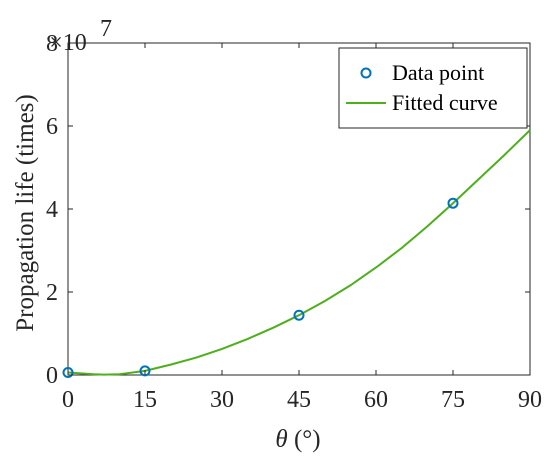 This screenshot has height=460, width=550. I want to click on y-tick-label: 0, so click(52, 376).